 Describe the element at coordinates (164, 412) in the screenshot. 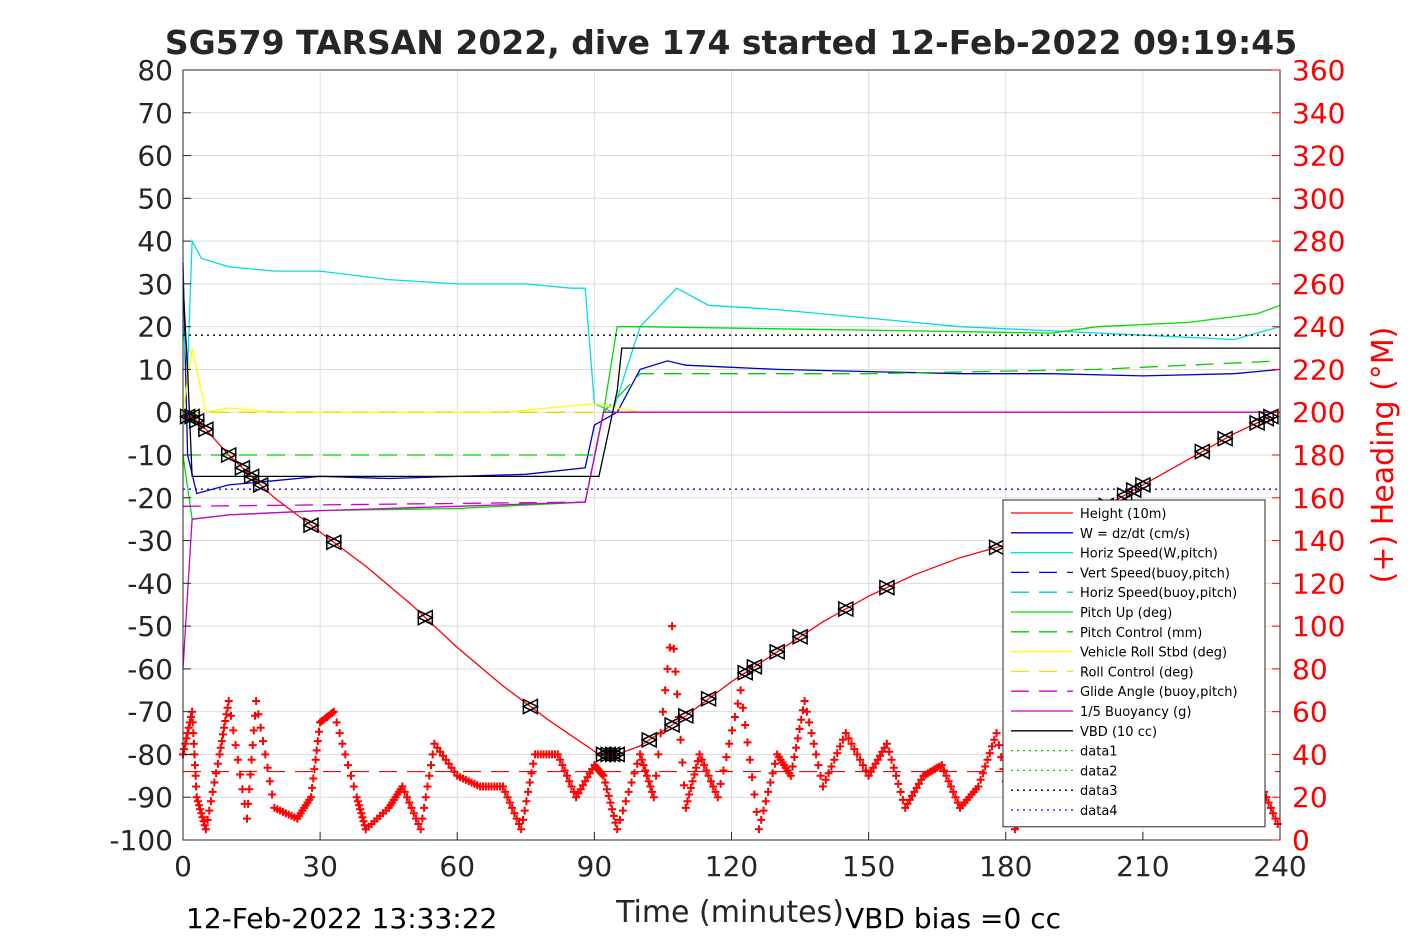

I see `y-tick-label: 0` at that location.